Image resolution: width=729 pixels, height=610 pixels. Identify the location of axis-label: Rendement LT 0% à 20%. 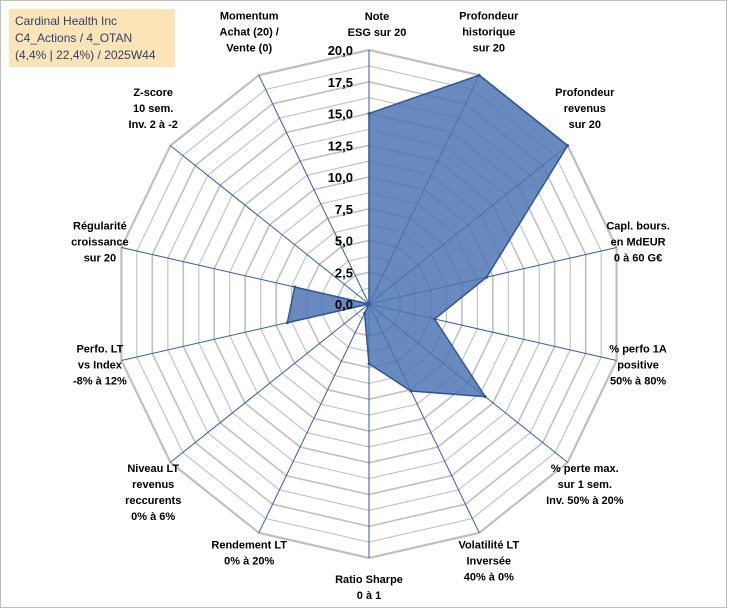
(249, 554).